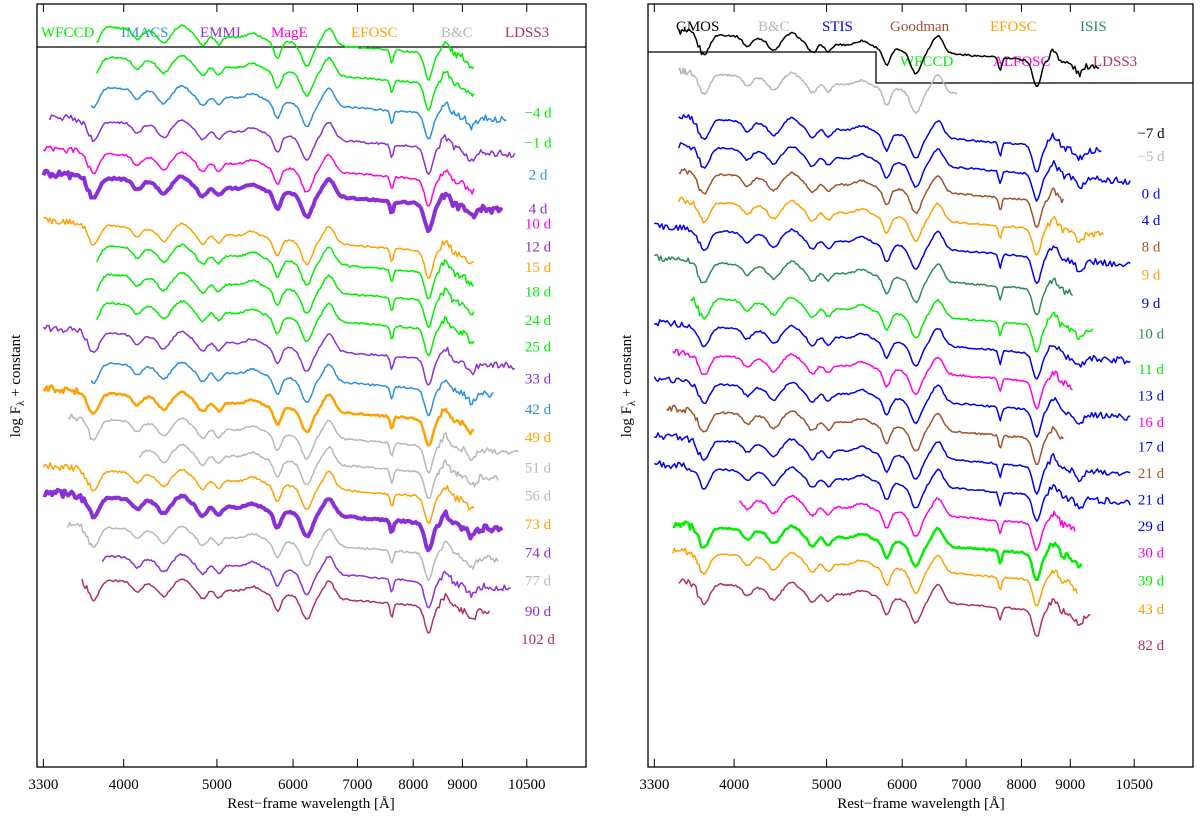  Describe the element at coordinates (272, 201) in the screenshot. I see `spectrum-12-d-emmi` at that location.